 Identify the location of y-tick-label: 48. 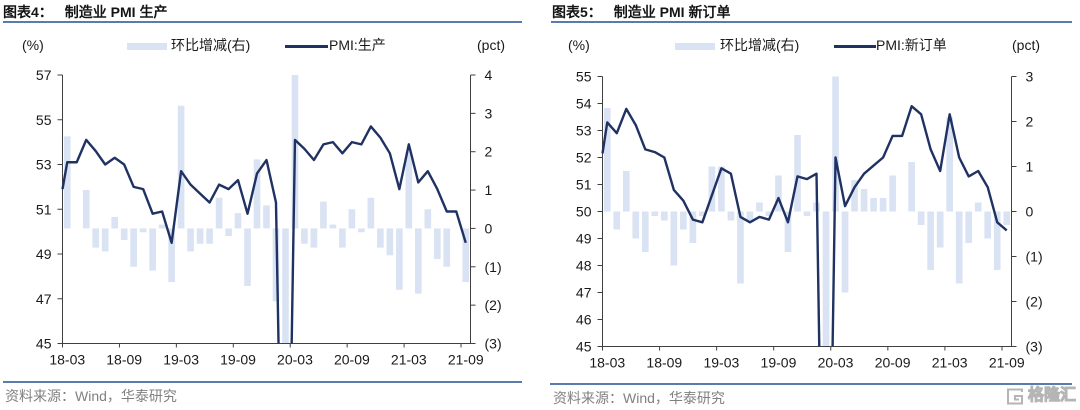
(584, 266).